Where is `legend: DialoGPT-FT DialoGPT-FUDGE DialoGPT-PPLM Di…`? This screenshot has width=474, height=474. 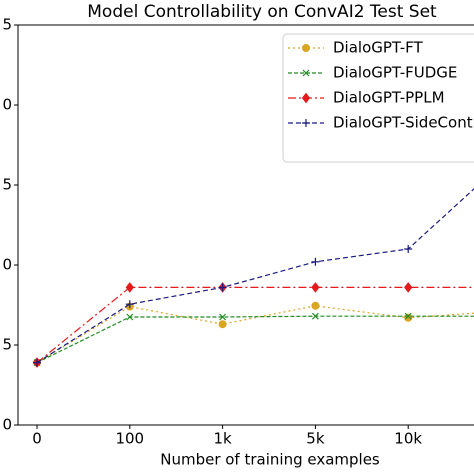 legend: DialoGPT-FT DialoGPT-FUDGE DialoGPT-PPLM Di… is located at coordinates (378, 98).